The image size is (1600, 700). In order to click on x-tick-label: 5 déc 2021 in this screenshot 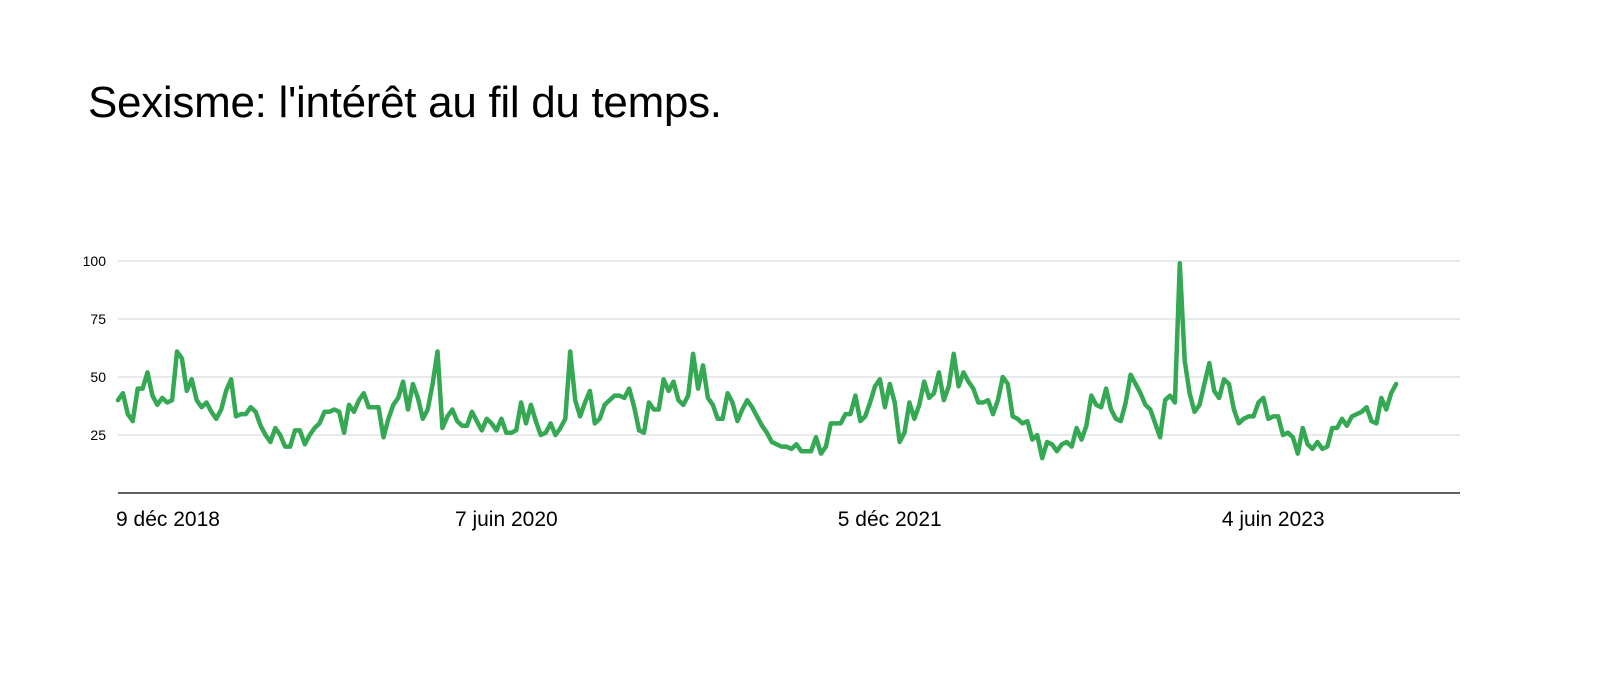, I will do `click(890, 519)`.